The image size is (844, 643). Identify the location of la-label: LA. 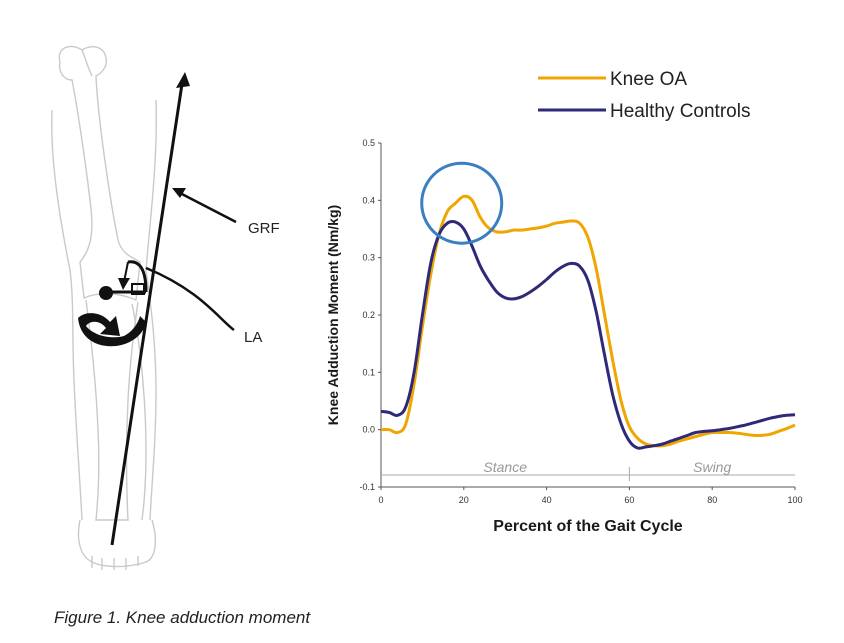
(253, 337).